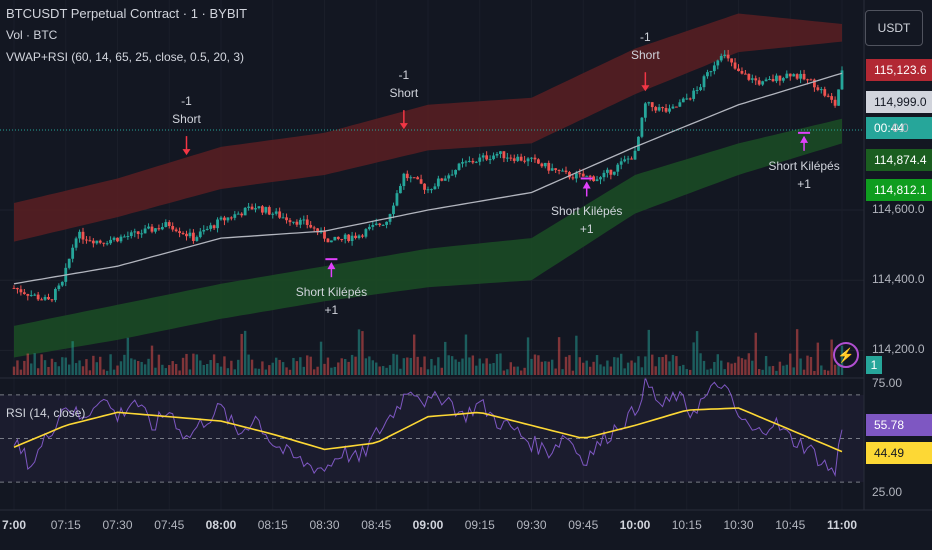 The width and height of the screenshot is (932, 550). Describe the element at coordinates (898, 349) in the screenshot. I see `price-tick-label: 114,200.0` at that location.